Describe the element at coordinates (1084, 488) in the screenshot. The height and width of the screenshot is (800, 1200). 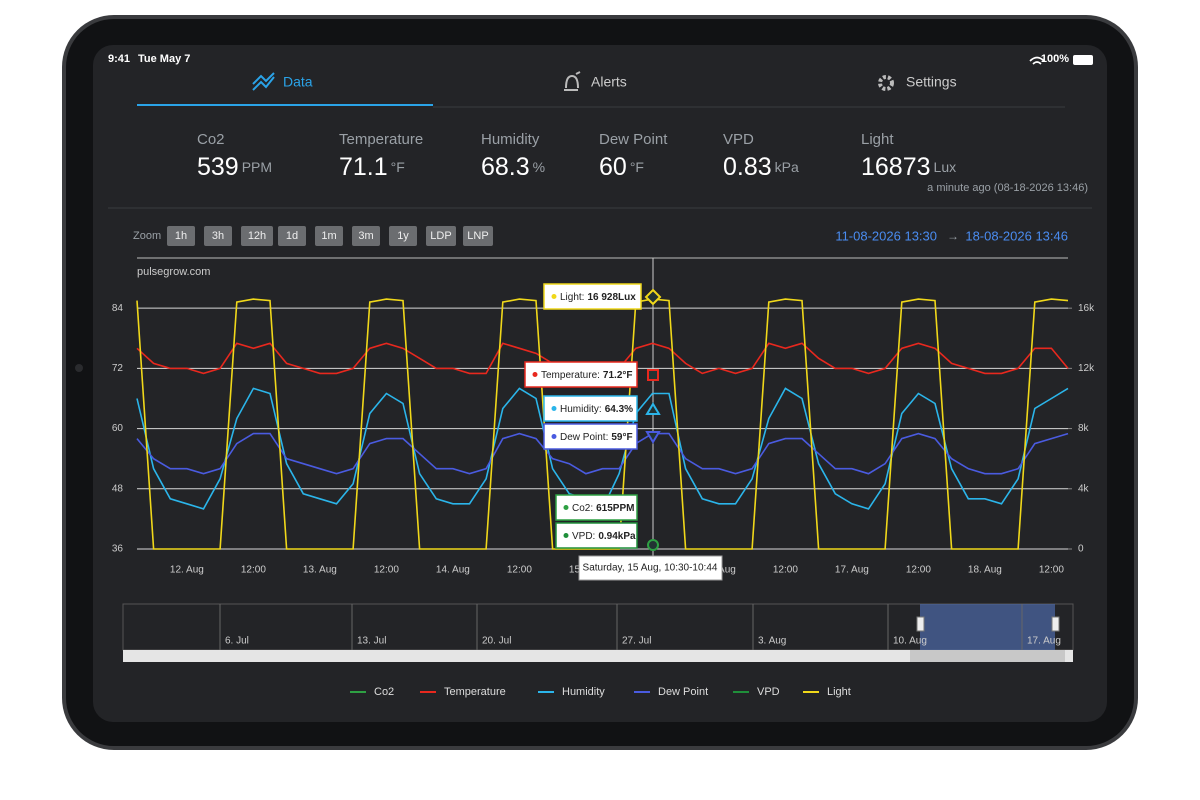
I see `y2-tick-label: 4k` at that location.